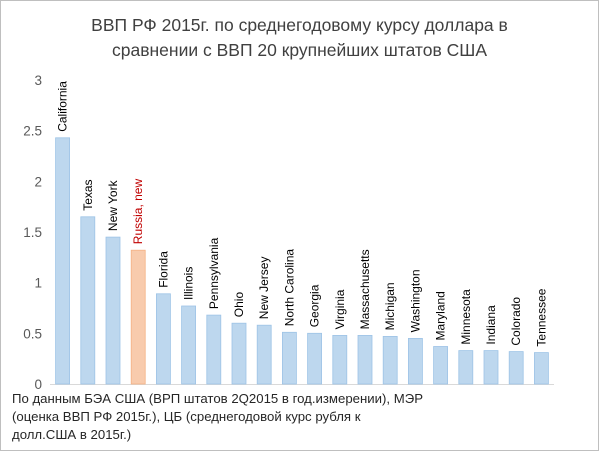 Image resolution: width=599 pixels, height=451 pixels. Describe the element at coordinates (113, 205) in the screenshot. I see `bar-label: New York` at that location.